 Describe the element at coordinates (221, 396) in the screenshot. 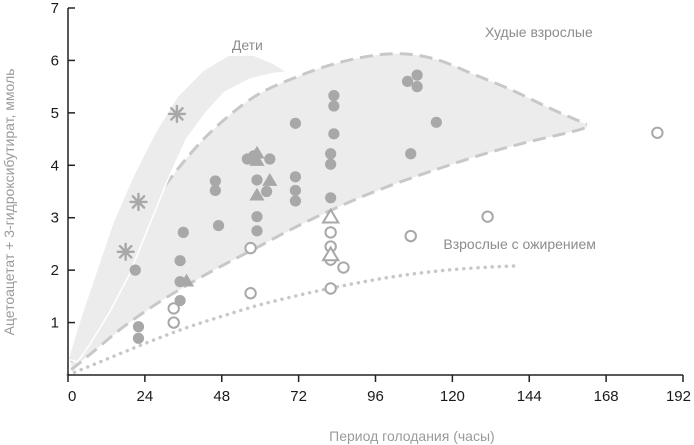

I see `x-tick-label-48: 48` at that location.